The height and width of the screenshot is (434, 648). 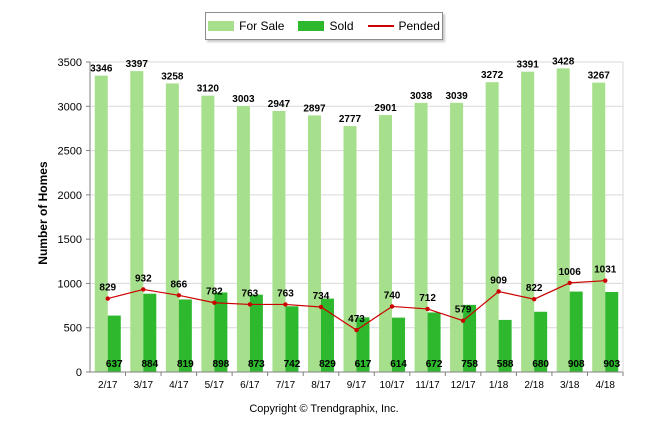 I want to click on data-label-for-sale: 3038, so click(x=421, y=96).